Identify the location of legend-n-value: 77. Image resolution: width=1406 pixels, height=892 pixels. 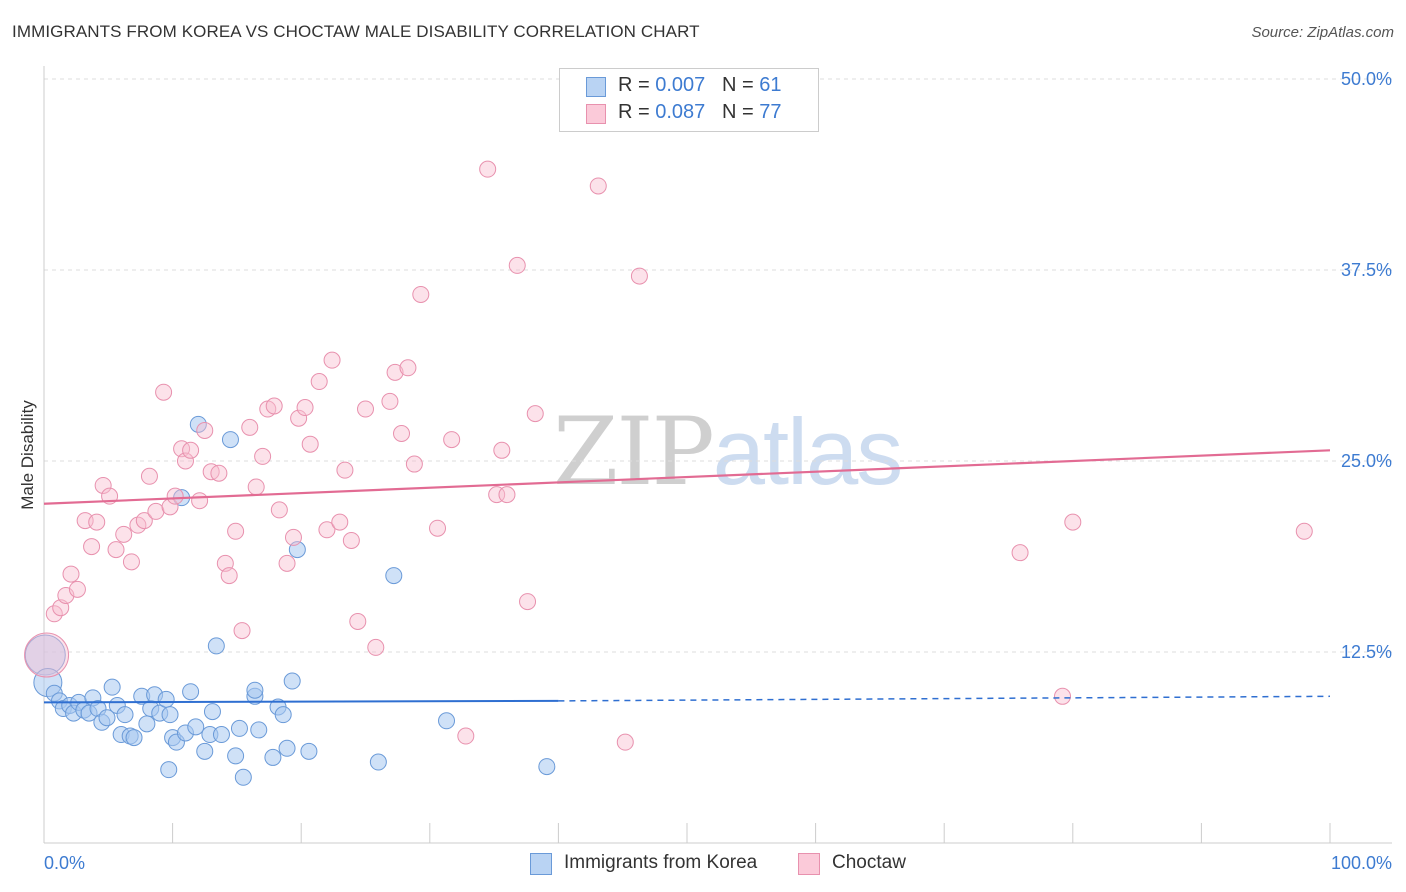
(770, 112).